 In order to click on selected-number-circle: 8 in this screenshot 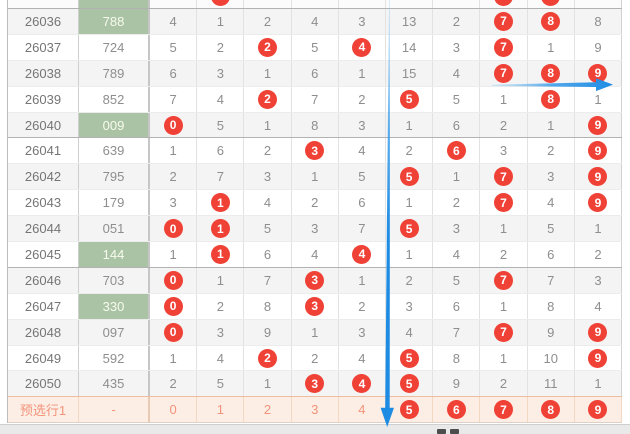, I will do `click(551, 410)`.